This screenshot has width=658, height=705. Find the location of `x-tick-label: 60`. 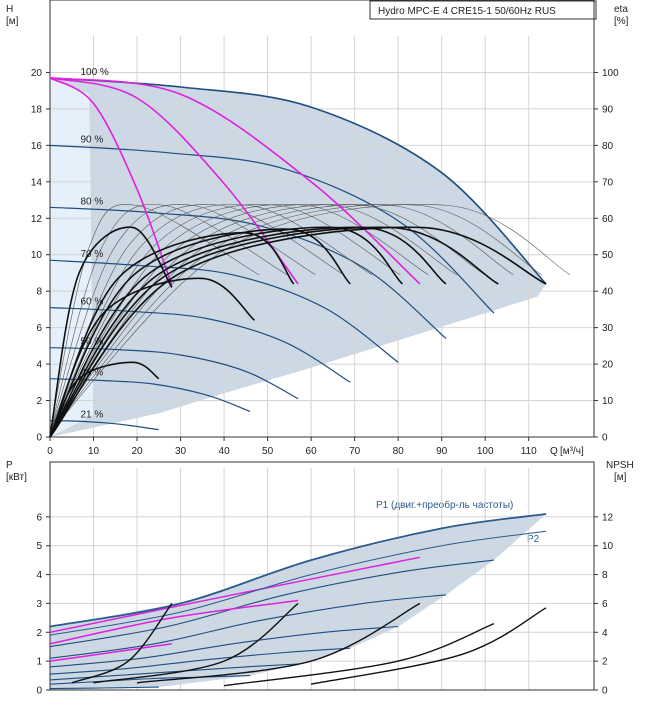

x-tick-label: 60 is located at coordinates (312, 451).